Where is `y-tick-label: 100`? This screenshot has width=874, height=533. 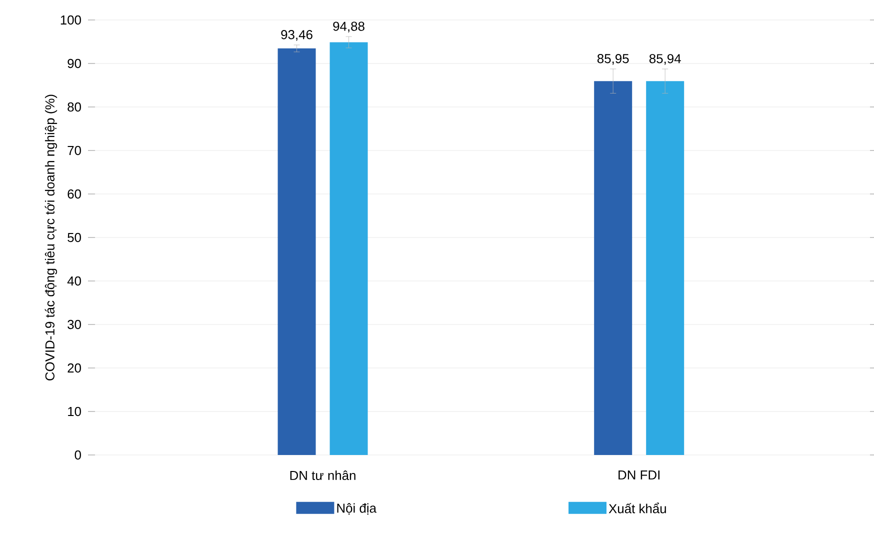 y-tick-label: 100 is located at coordinates (70, 20).